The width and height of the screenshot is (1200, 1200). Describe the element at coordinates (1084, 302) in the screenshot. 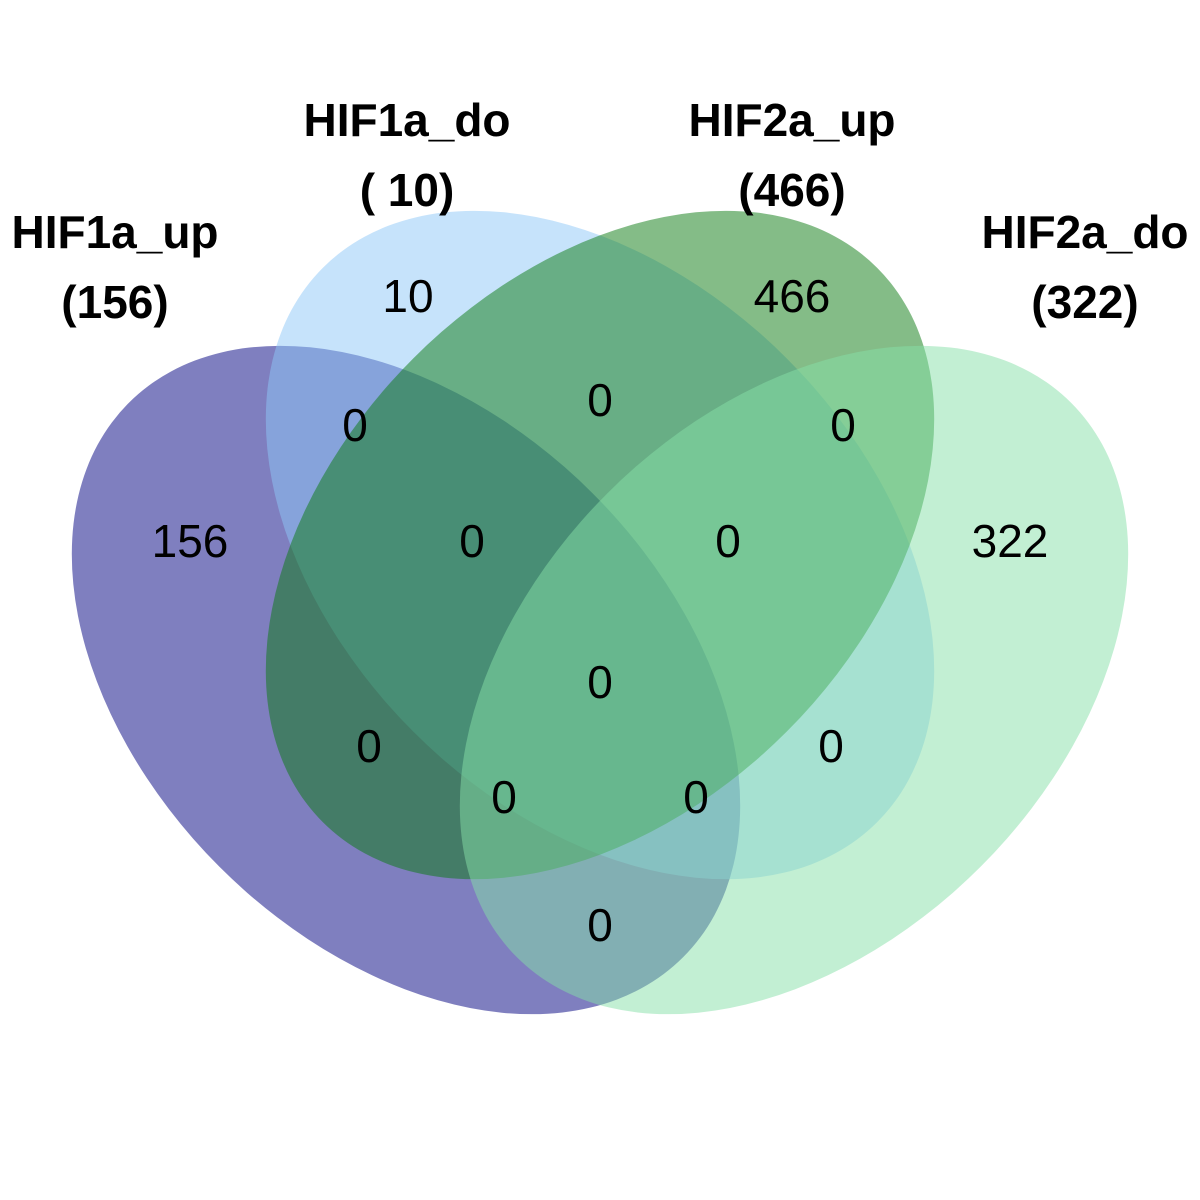

I see `set-total-hif2a-do: (322)` at that location.